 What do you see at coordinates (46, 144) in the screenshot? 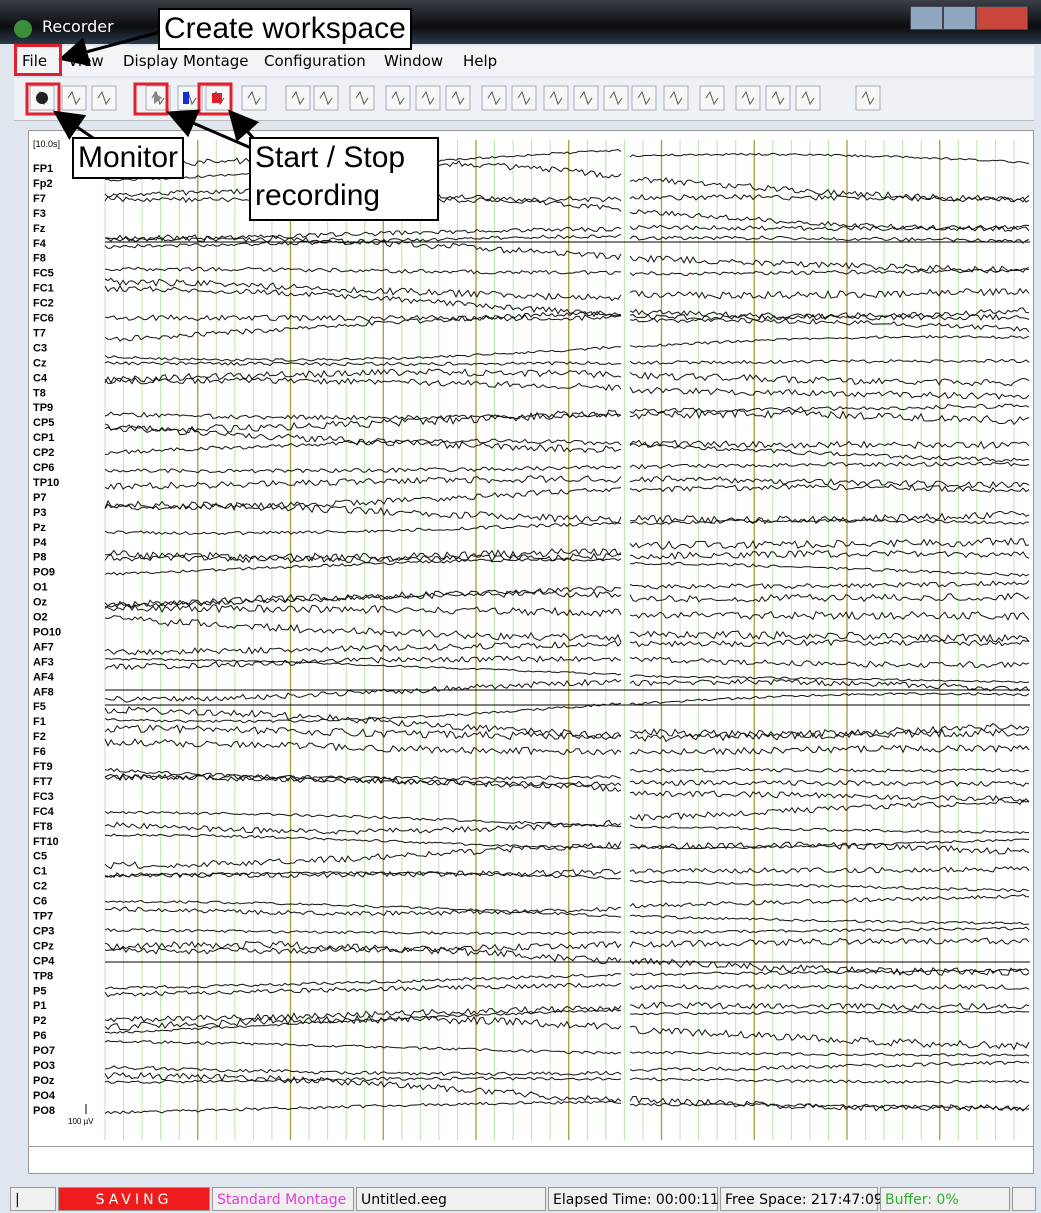
I see `time-base: [10.0s]` at bounding box center [46, 144].